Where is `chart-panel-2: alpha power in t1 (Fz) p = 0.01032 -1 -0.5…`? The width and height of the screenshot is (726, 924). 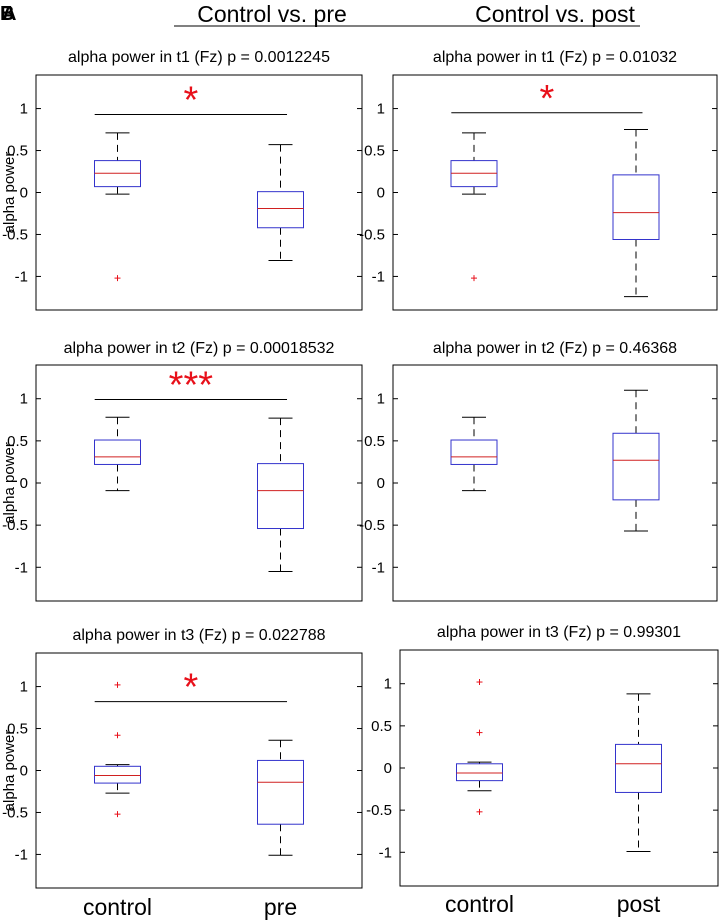 chart-panel-2: alpha power in t1 (Fz) p = 0.01032 -1 -0.5… is located at coordinates (538, 180).